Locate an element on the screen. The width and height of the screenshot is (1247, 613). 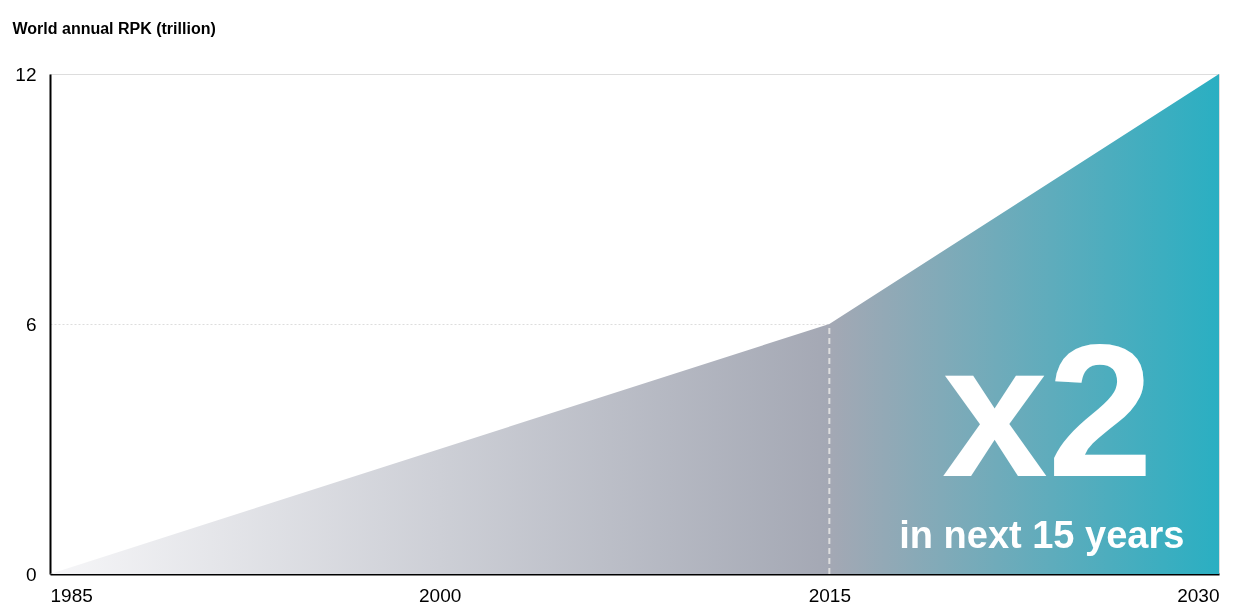
annotation: x2 is located at coordinates (1047, 409).